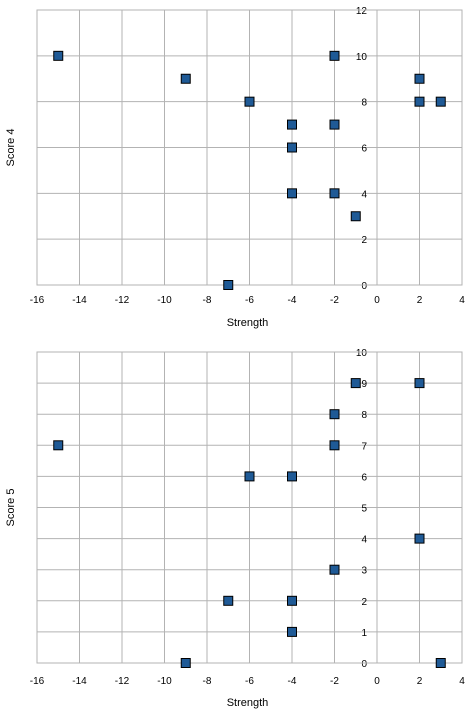  What do you see at coordinates (11, 508) in the screenshot?
I see `y-axis-title: Score 5` at bounding box center [11, 508].